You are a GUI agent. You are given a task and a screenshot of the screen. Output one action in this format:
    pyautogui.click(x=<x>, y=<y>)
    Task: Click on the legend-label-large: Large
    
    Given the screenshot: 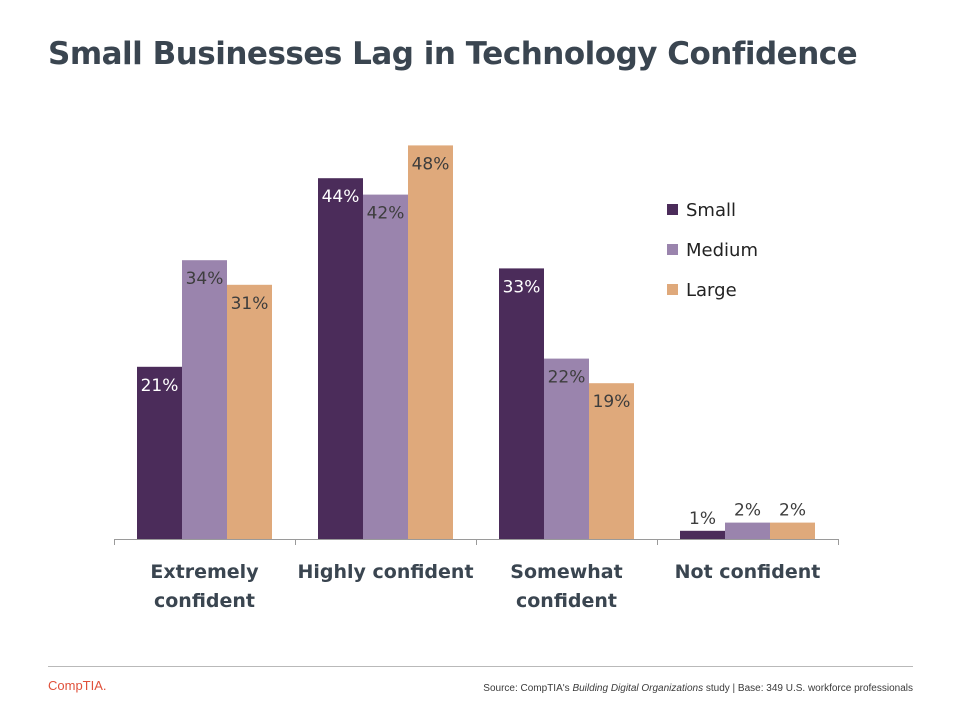 What is the action you would take?
    pyautogui.click(x=711, y=290)
    